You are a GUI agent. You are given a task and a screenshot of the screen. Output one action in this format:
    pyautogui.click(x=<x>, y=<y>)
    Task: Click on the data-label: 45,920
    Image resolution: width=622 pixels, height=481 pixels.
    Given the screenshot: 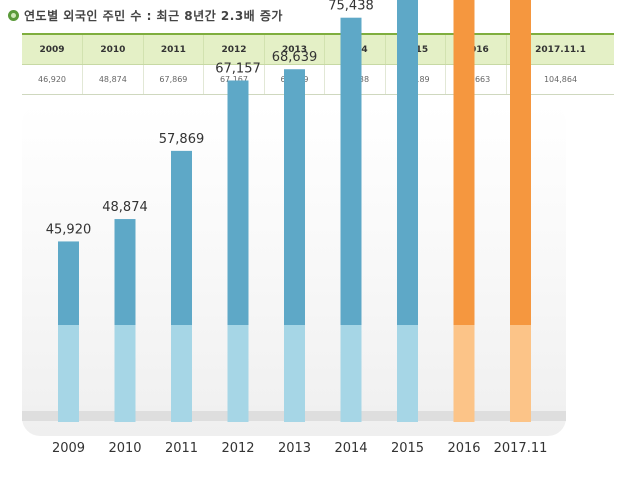 What is the action you would take?
    pyautogui.click(x=69, y=229)
    